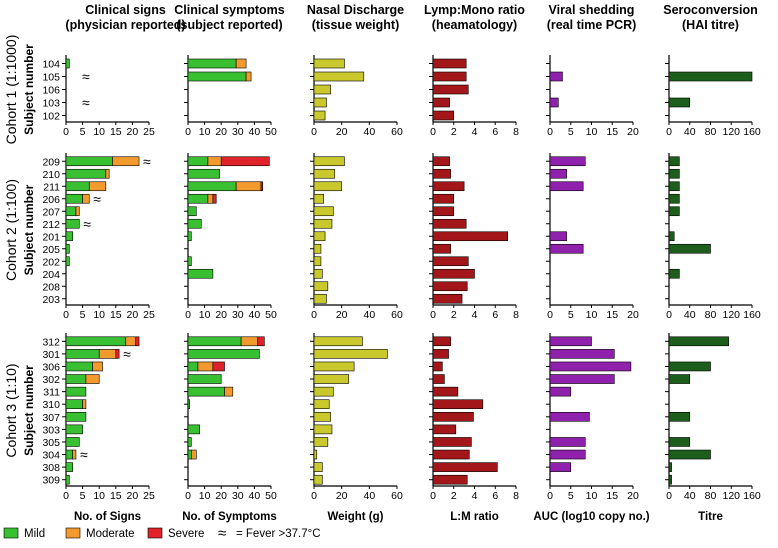 This screenshot has width=778, height=548. I want to click on x-tick-label: 120, so click(731, 132).